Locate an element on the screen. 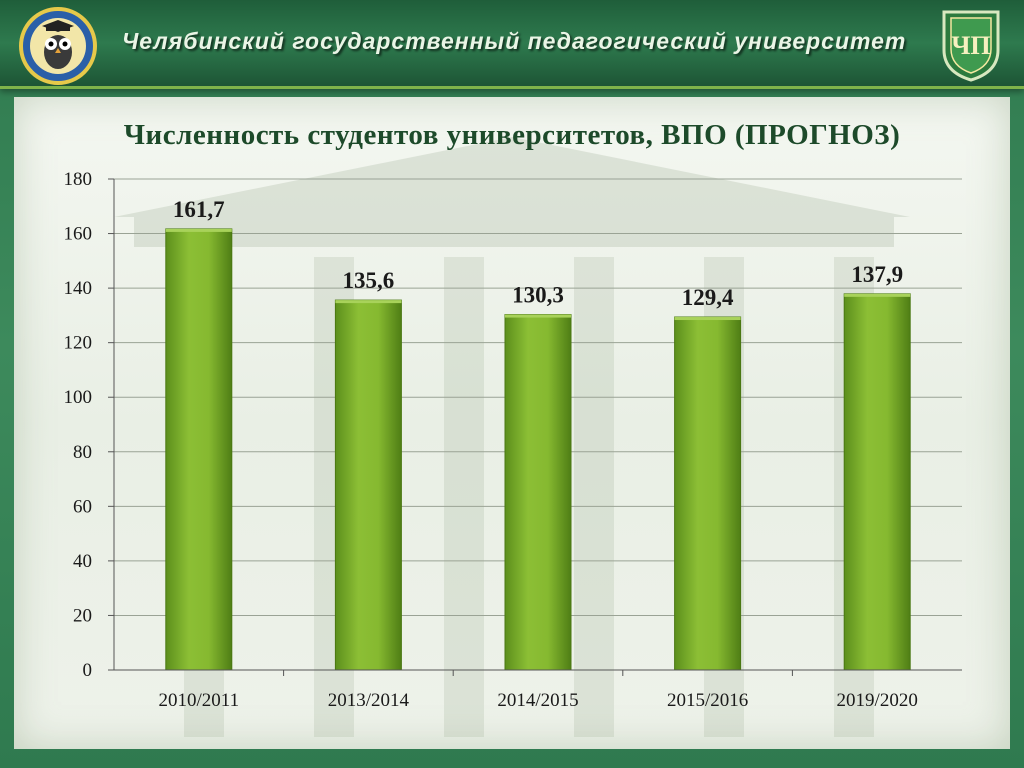 This screenshot has width=1024, height=768. x-tick-label: 2014/2015 is located at coordinates (537, 700).